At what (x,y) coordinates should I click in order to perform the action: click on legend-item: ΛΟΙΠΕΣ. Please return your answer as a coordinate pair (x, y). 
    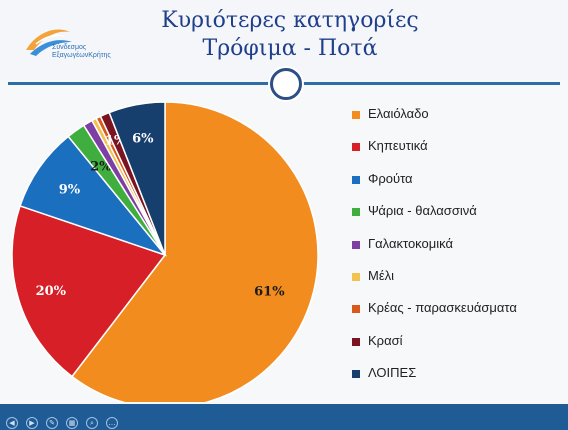
    Looking at the image, I should click on (457, 381).